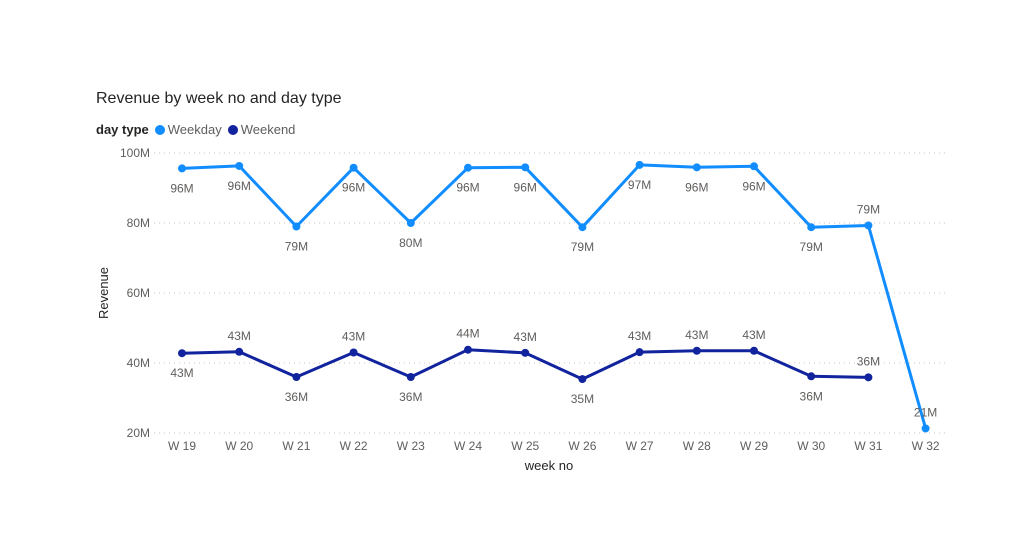  I want to click on chart-title: Revenue by week no and day type, so click(219, 98).